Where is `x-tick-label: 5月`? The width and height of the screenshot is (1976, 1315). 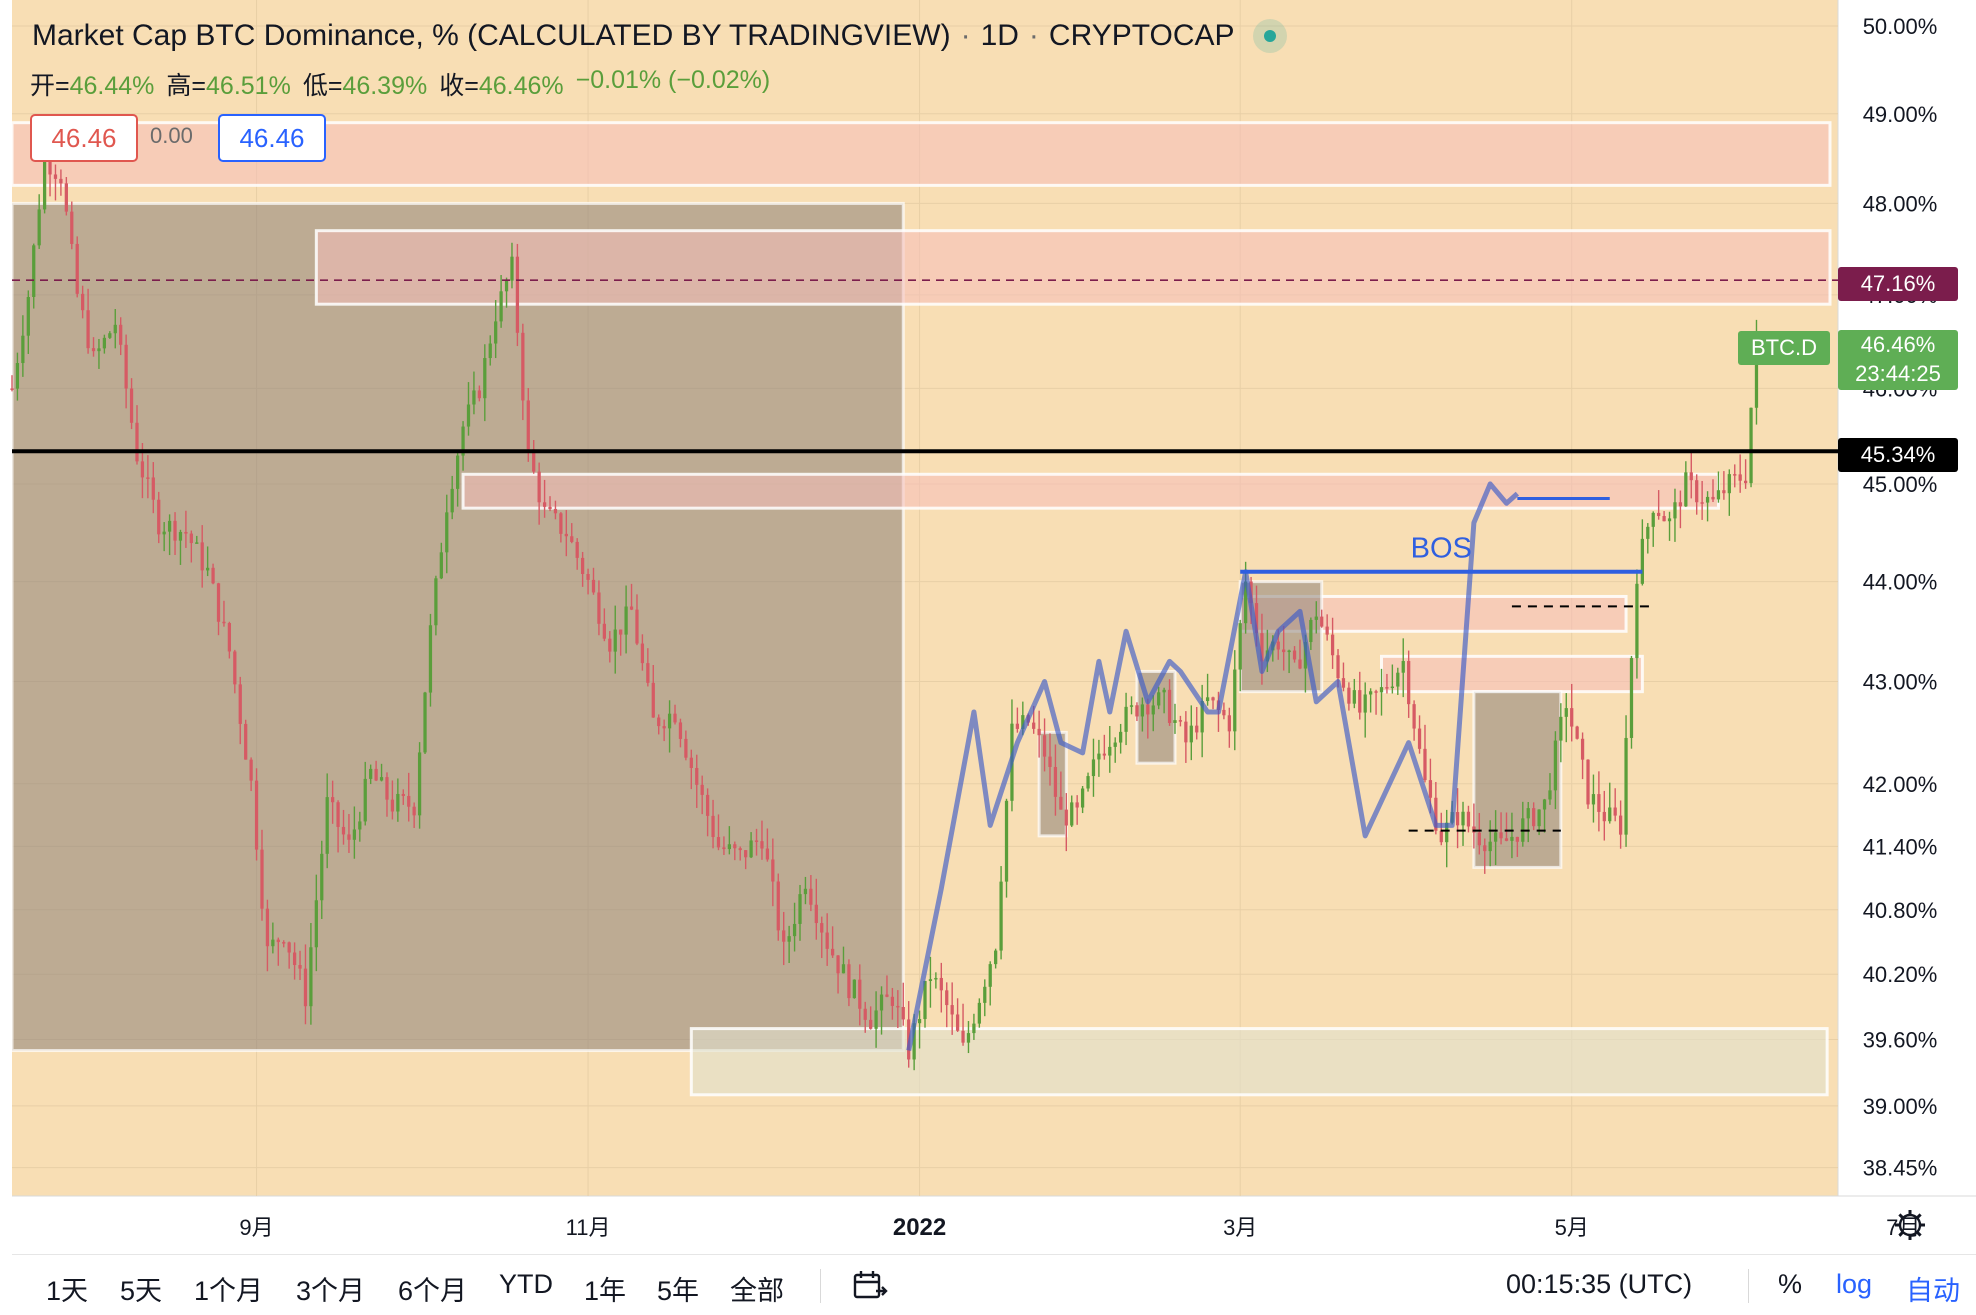 x-tick-label: 5月 is located at coordinates (1572, 1227).